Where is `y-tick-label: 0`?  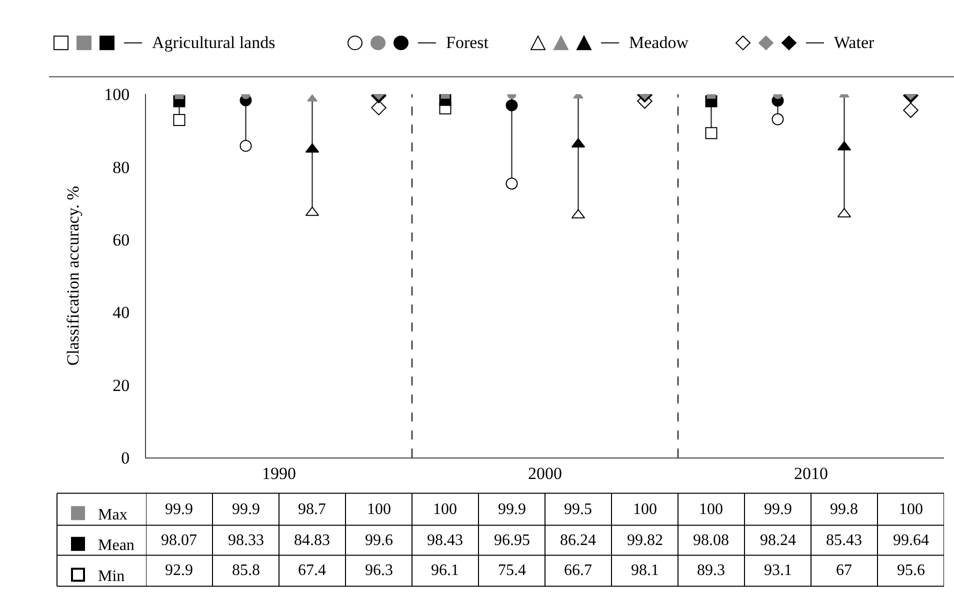
y-tick-label: 0 is located at coordinates (125, 458).